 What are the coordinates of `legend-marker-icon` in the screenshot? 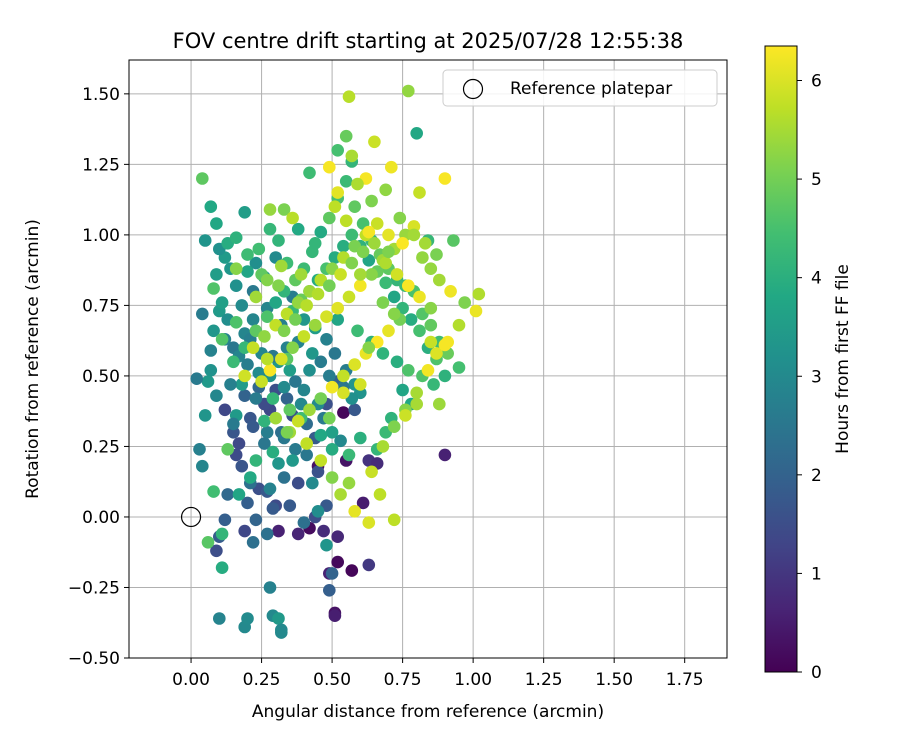 It's located at (473, 89).